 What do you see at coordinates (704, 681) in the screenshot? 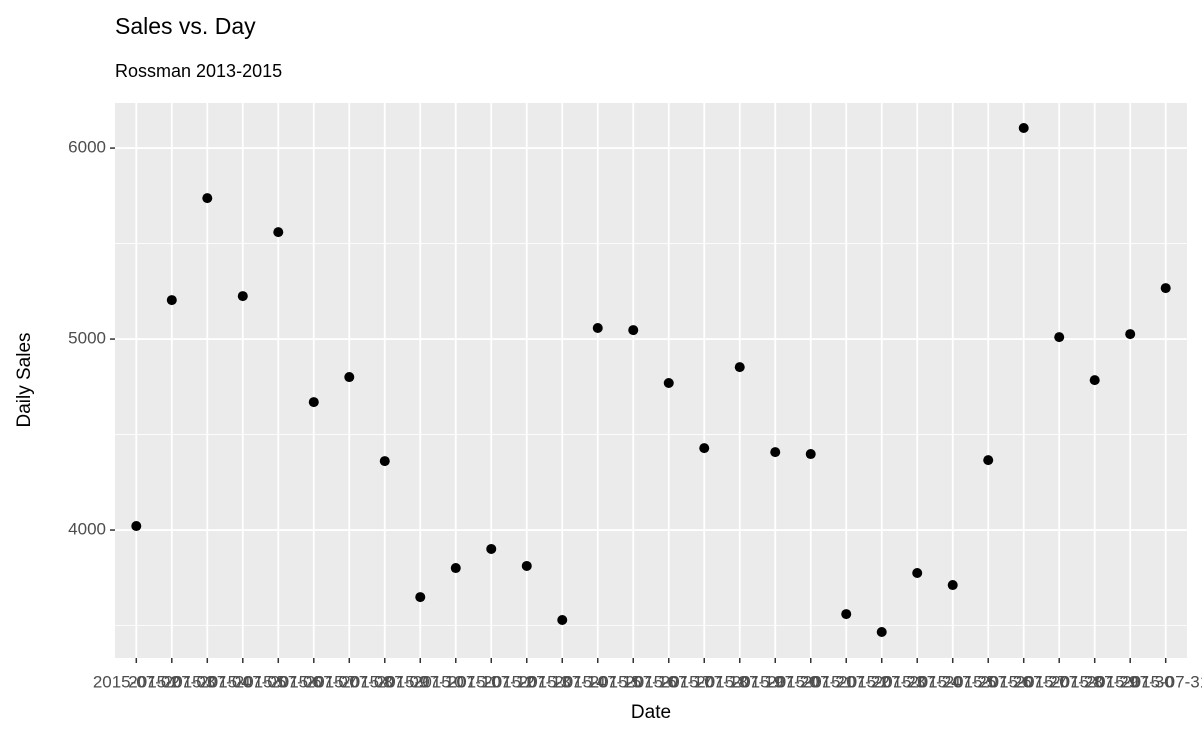
I see `x-tick-label: 2015-07-18` at bounding box center [704, 681].